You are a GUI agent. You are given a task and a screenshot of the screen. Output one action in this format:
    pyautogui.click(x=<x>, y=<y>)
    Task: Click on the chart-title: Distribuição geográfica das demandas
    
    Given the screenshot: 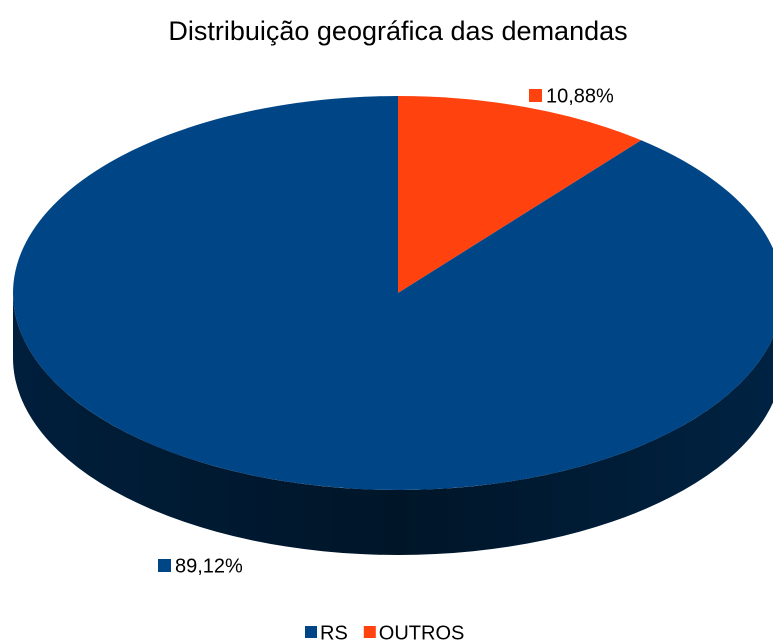 What is the action you would take?
    pyautogui.click(x=397, y=31)
    